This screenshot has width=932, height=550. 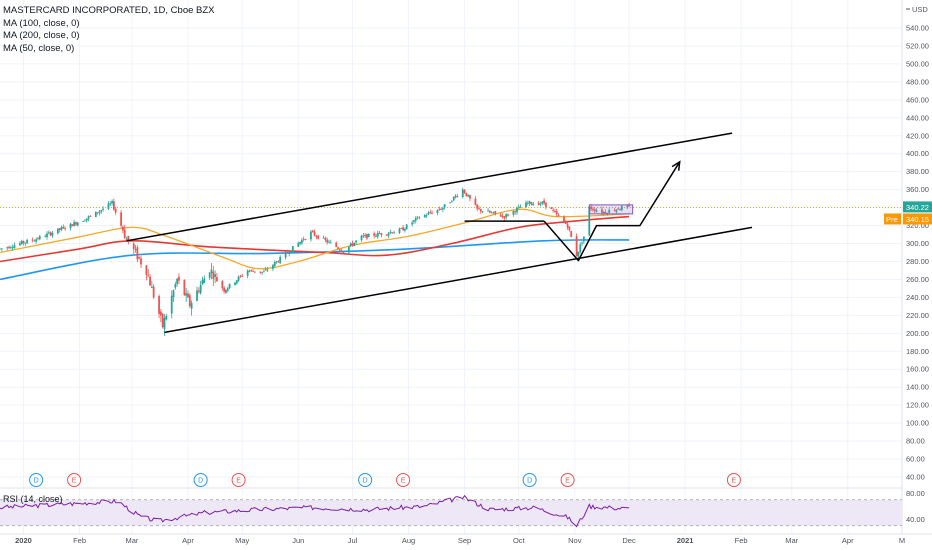 I want to click on price-tick-label: 280.00, so click(x=917, y=261).